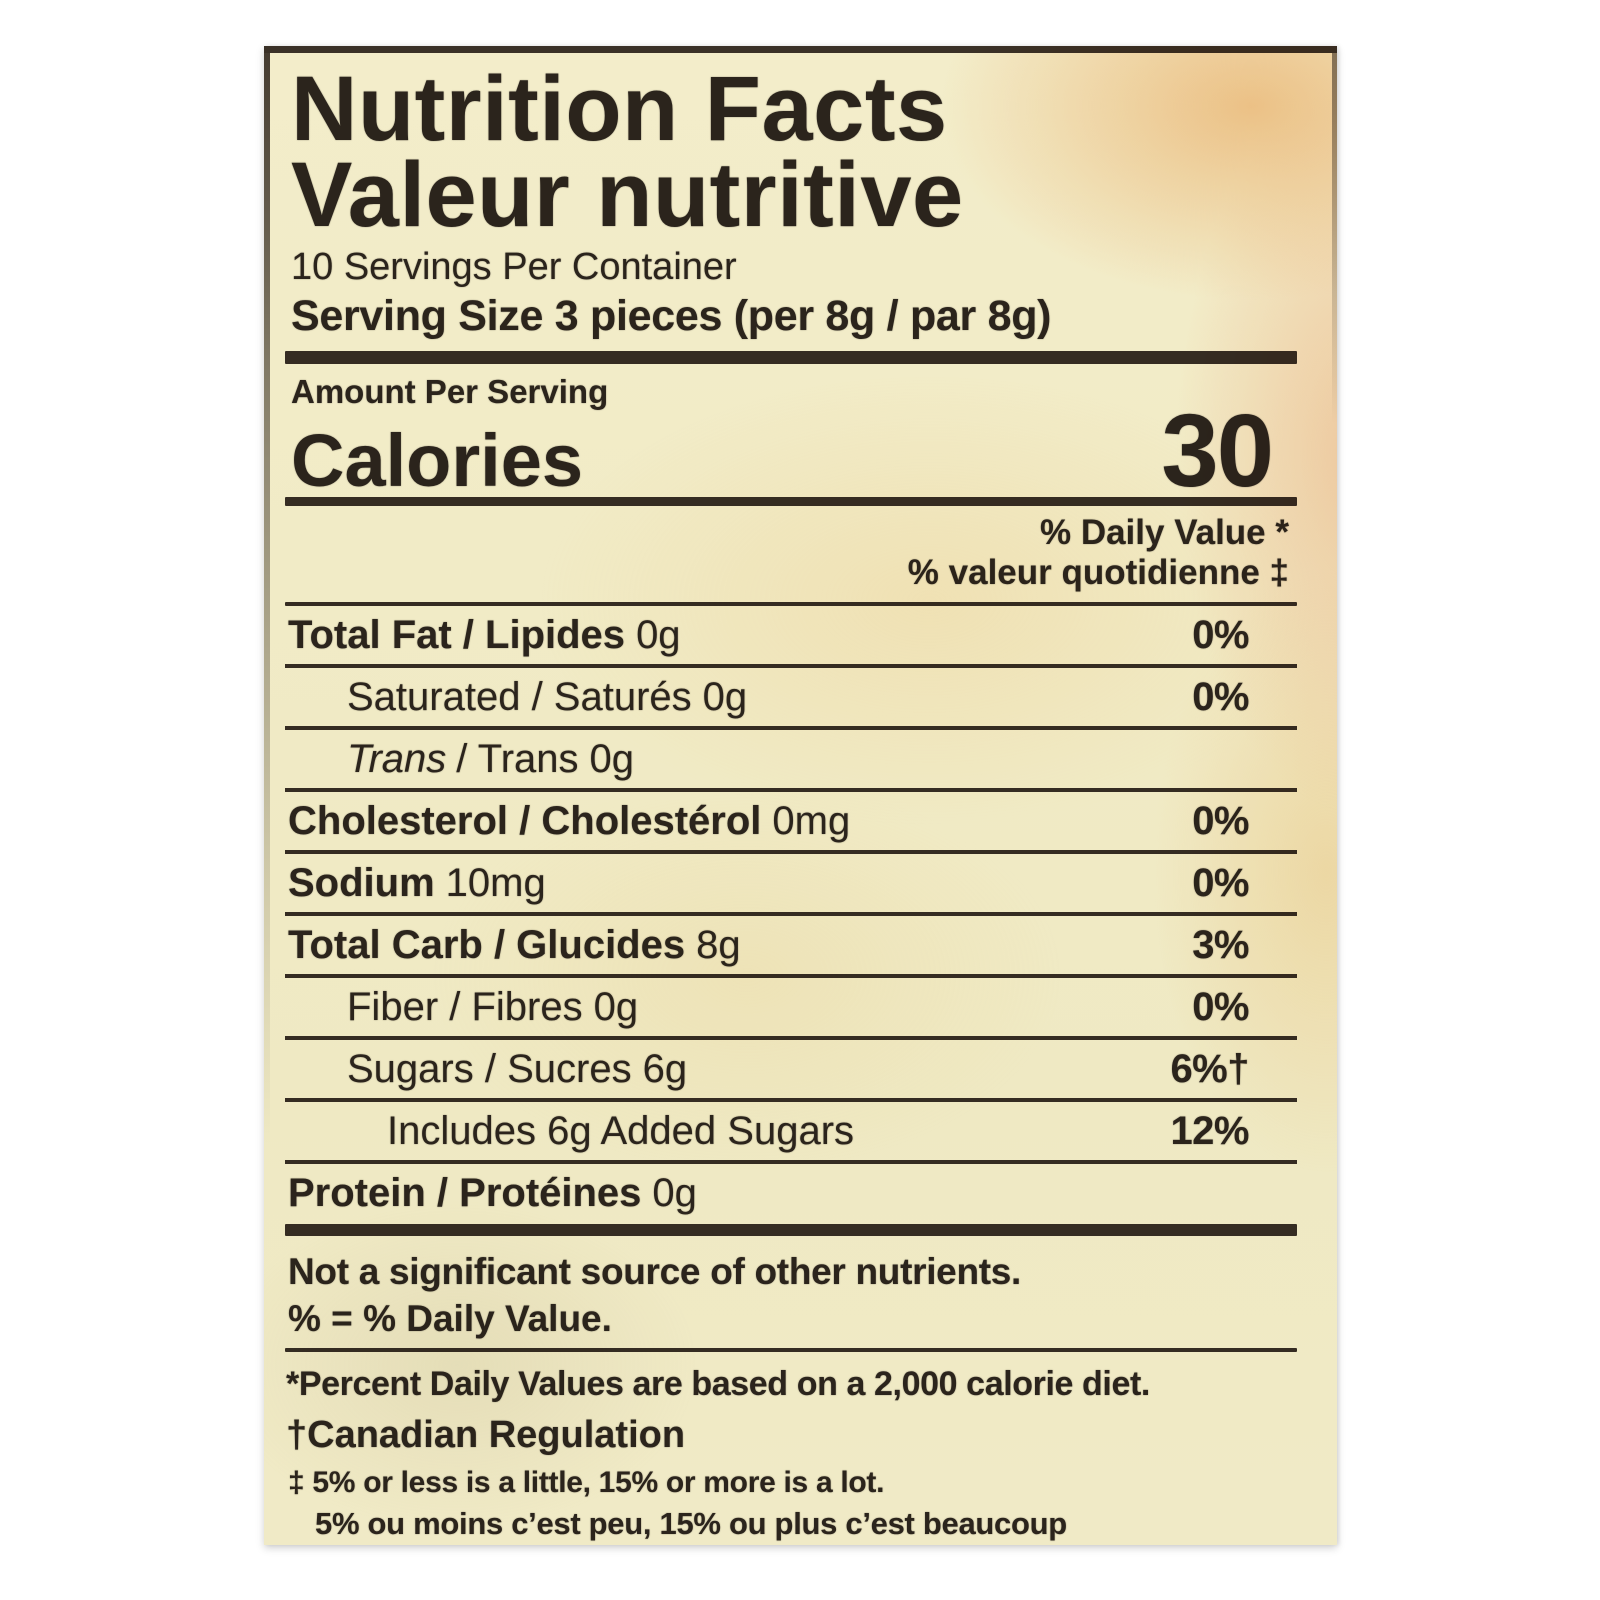  Describe the element at coordinates (627, 195) in the screenshot. I see `title-french: Valeur nutritive` at that location.